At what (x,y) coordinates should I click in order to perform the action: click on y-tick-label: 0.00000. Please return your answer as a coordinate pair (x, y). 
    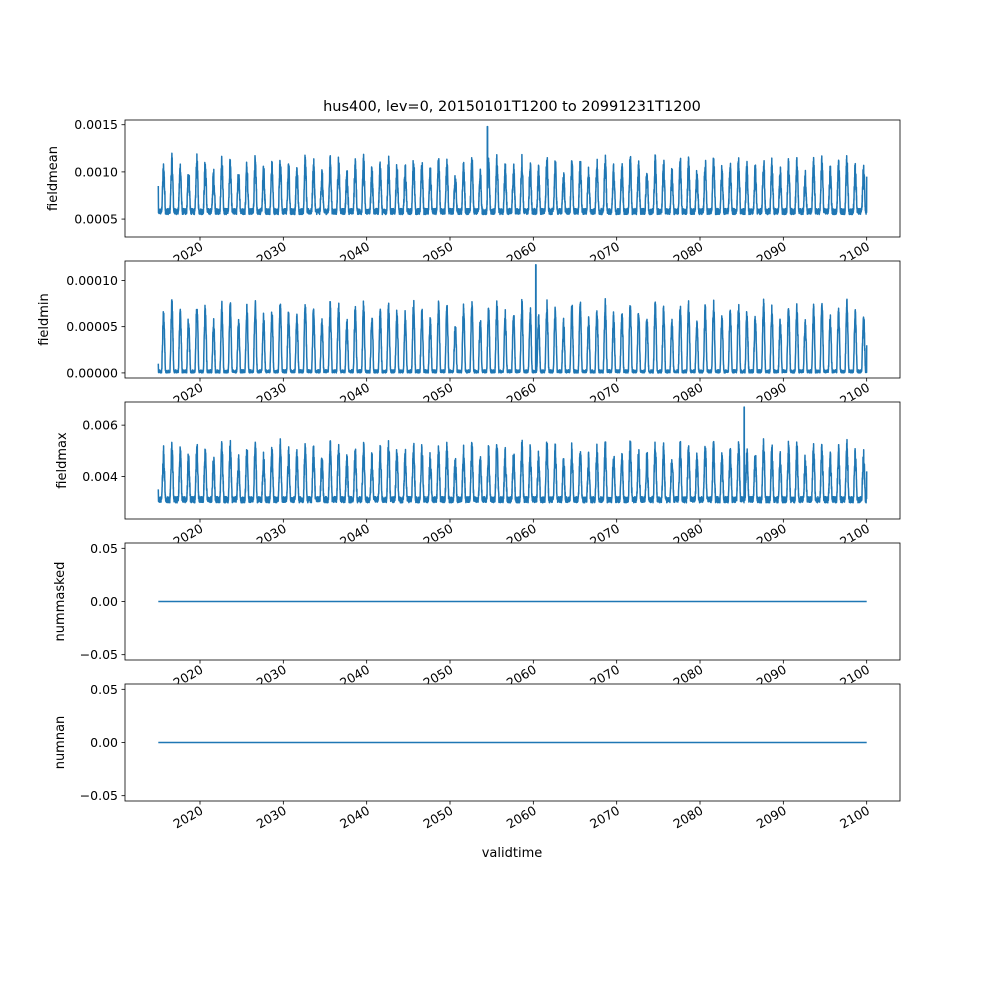
    Looking at the image, I should click on (92, 372).